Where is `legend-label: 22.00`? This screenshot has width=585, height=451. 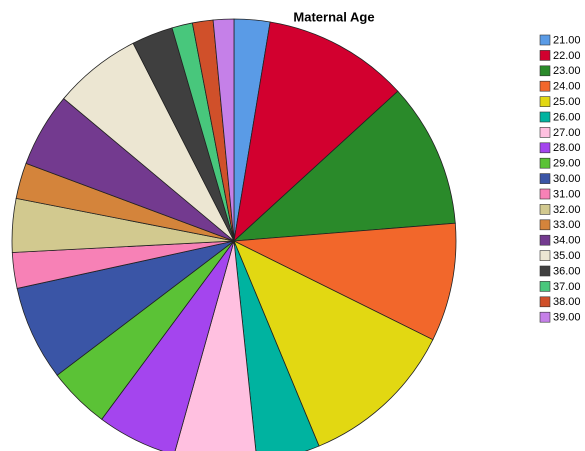
legend-label: 22.00 is located at coordinates (567, 56).